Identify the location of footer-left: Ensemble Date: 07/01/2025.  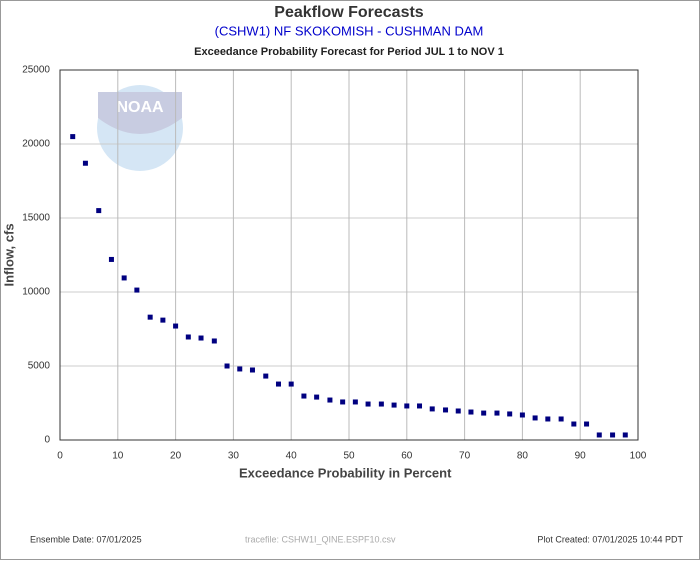
(86, 539).